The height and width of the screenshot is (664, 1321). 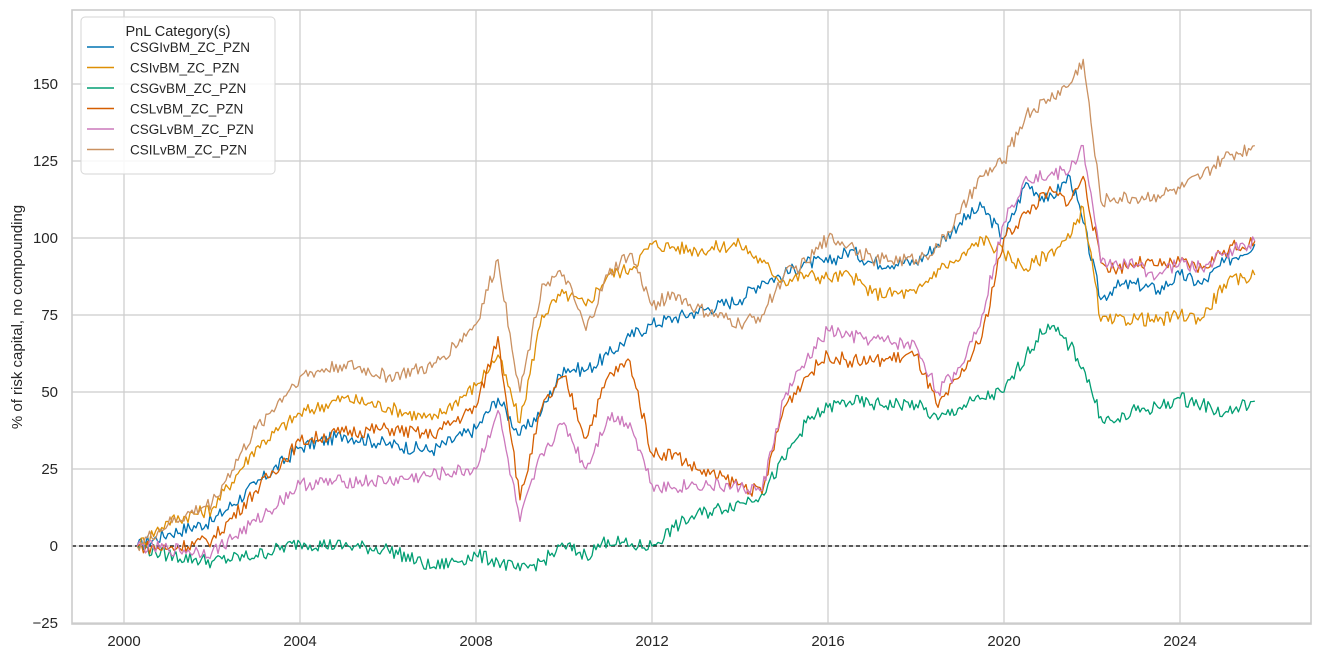 What do you see at coordinates (49, 469) in the screenshot?
I see `y-tick-label: 25` at bounding box center [49, 469].